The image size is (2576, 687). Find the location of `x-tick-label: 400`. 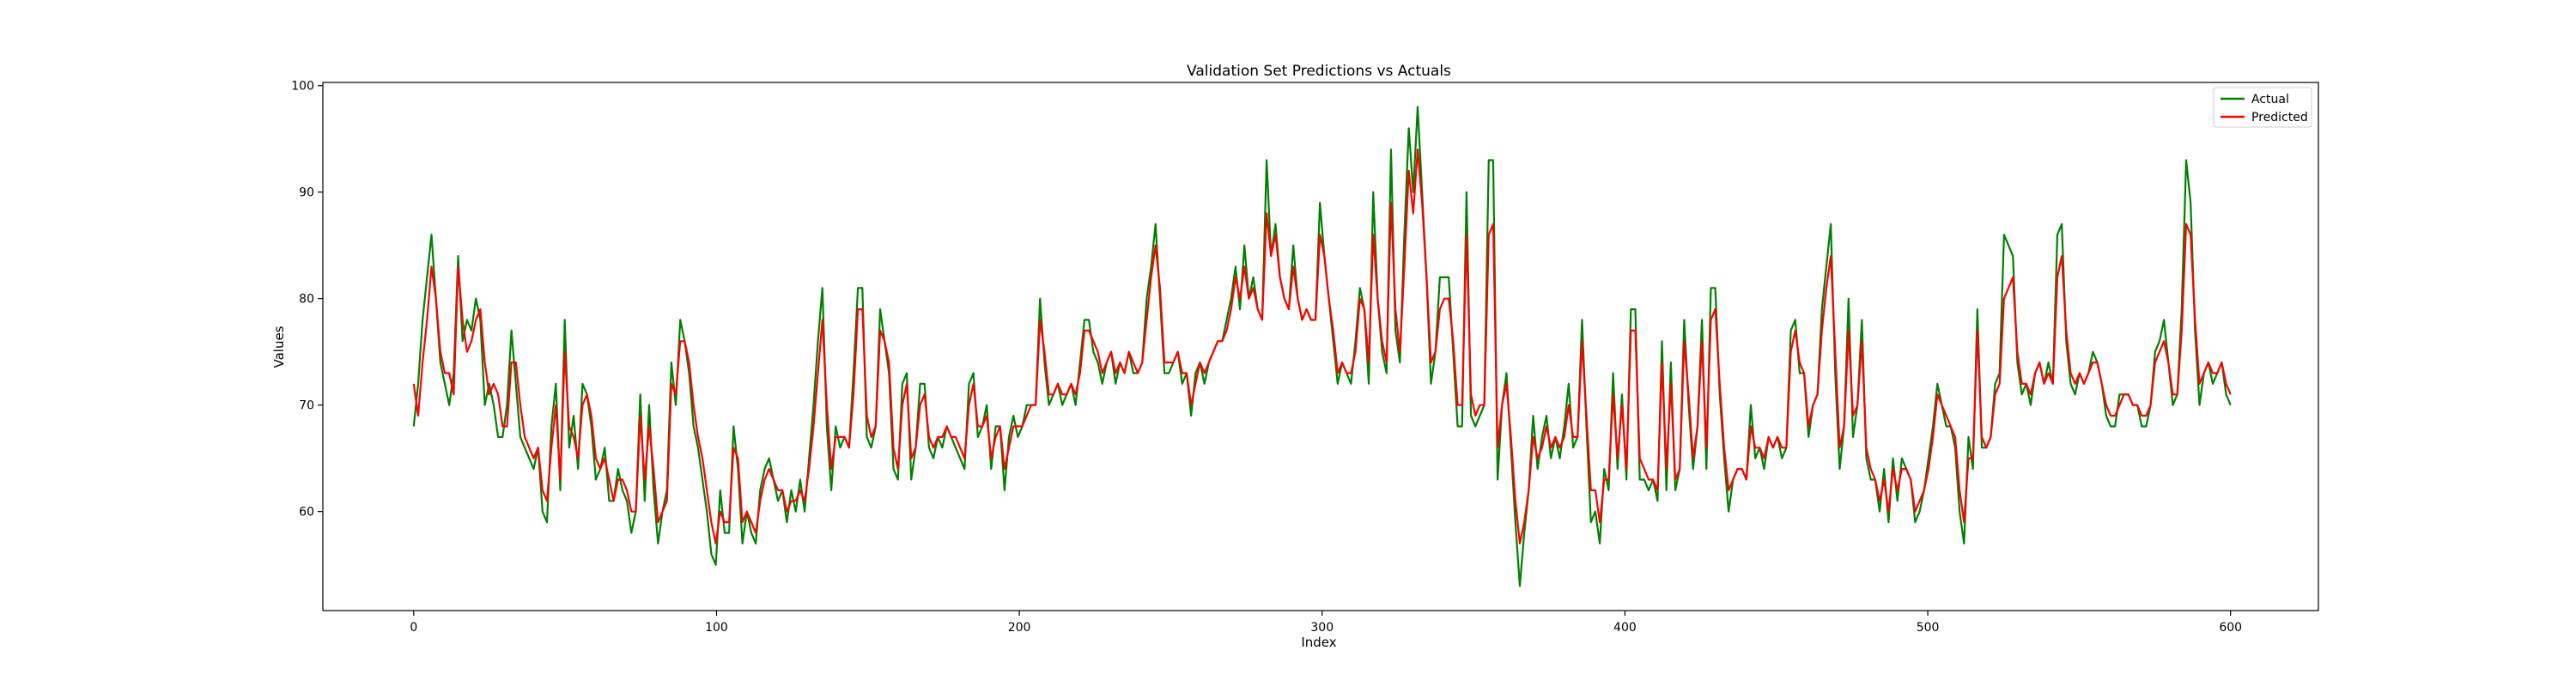

x-tick-label: 400 is located at coordinates (1625, 628).